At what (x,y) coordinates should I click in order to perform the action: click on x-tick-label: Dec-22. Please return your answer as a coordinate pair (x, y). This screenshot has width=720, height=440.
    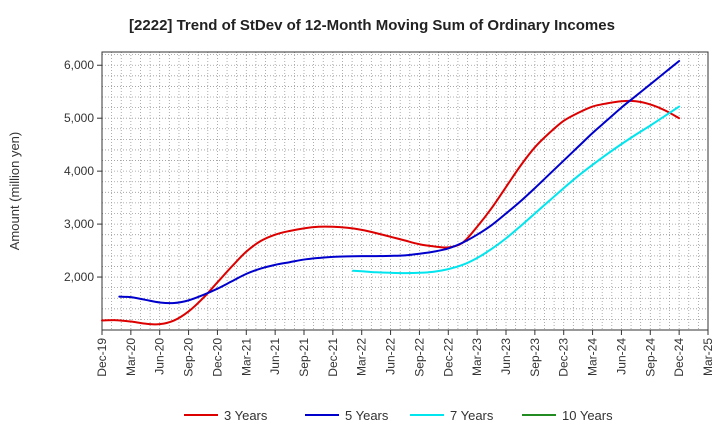
    Looking at the image, I should click on (448, 357).